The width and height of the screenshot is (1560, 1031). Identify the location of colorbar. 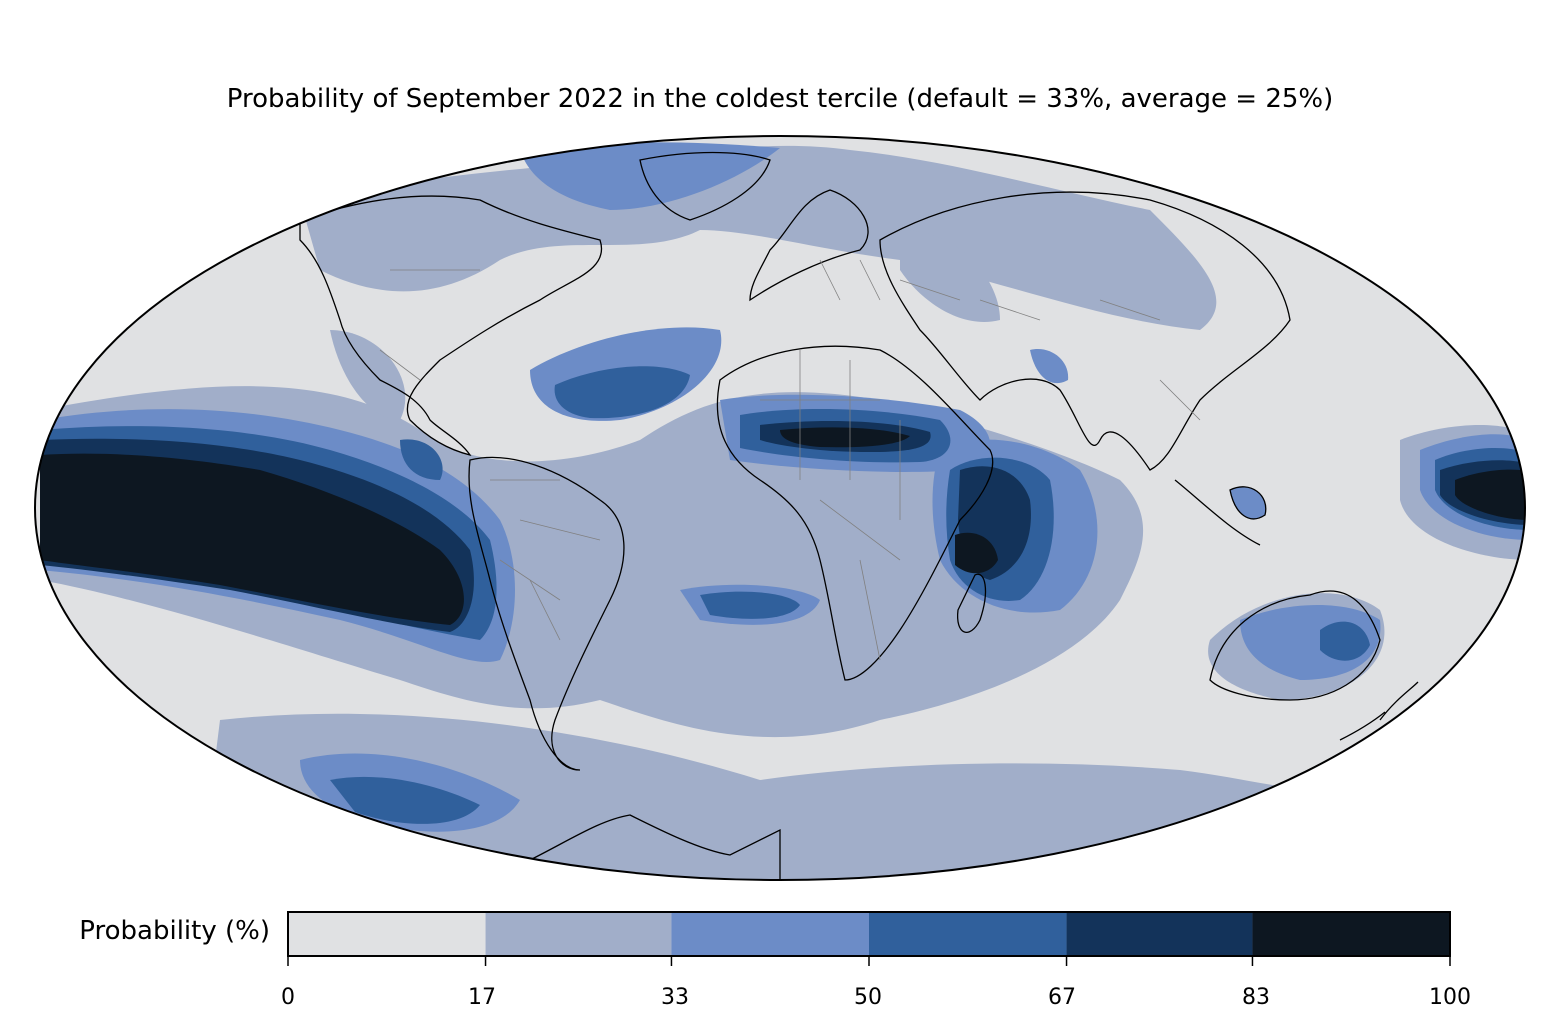
(869, 938).